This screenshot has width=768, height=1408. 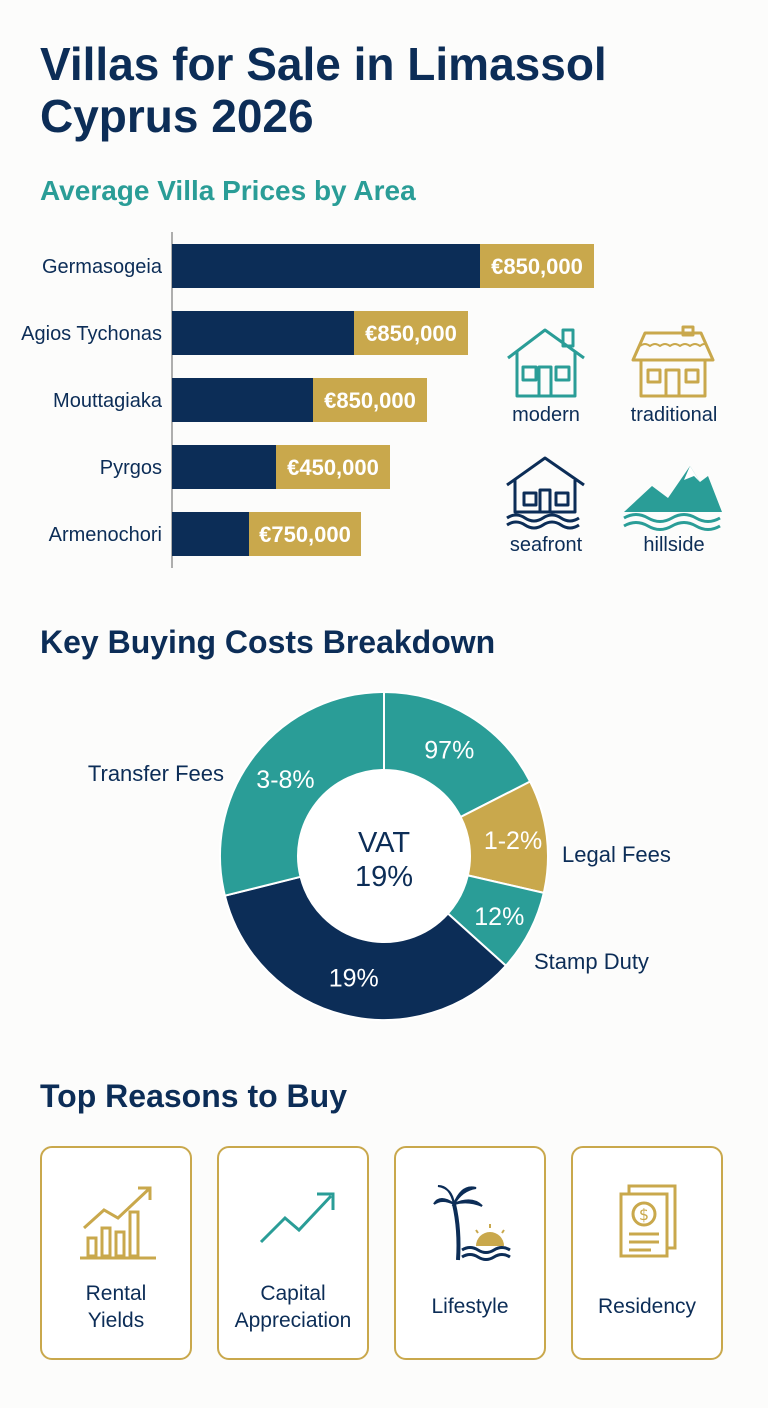 I want to click on bar-value-label: €450,000, so click(x=333, y=467).